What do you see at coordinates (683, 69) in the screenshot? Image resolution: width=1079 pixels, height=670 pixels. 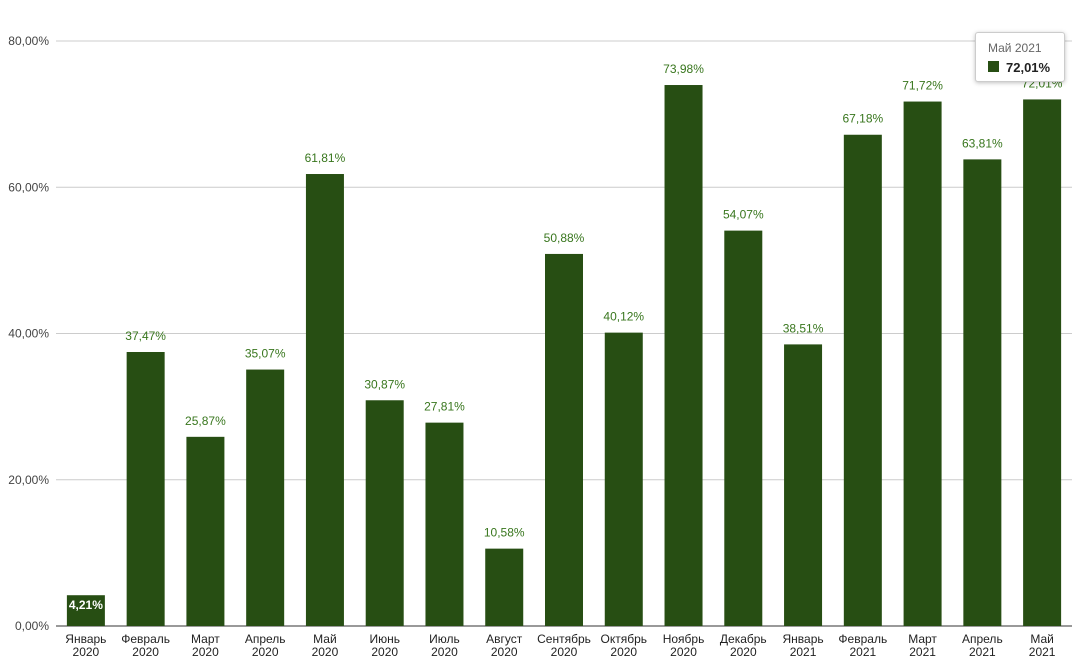 I see `data-label: 73,98%` at bounding box center [683, 69].